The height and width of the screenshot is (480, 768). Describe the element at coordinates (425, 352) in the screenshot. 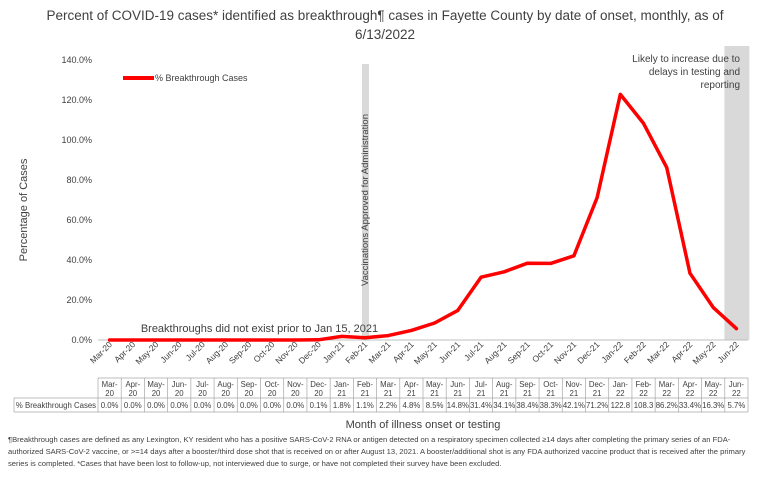

I see `x-tick-label: May-21` at that location.